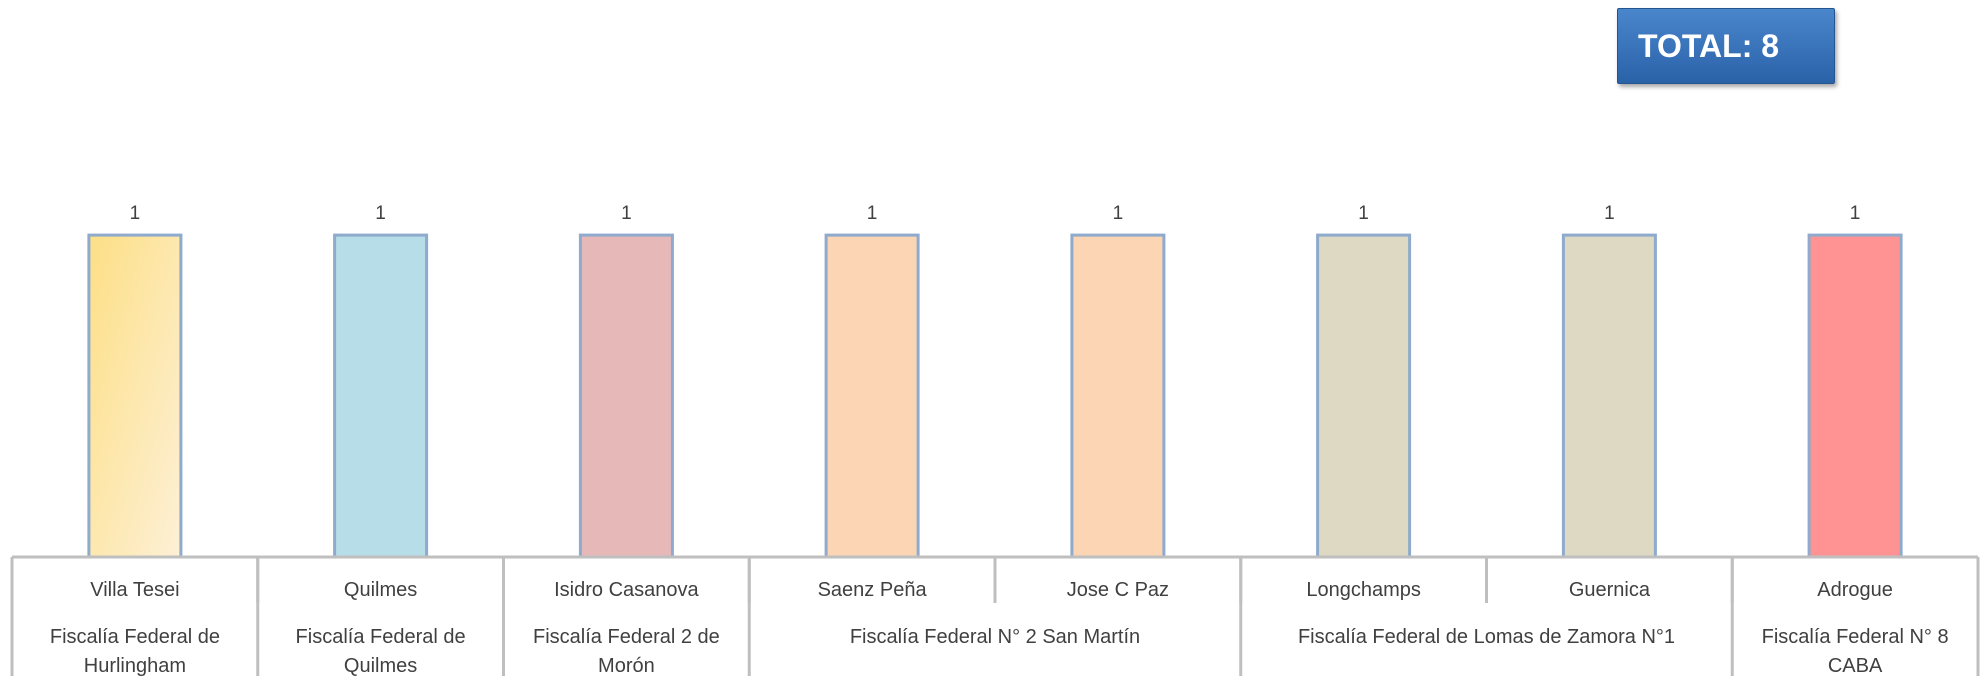 This screenshot has height=676, width=1988. What do you see at coordinates (1118, 396) in the screenshot?
I see `bar-jose-c-paz` at bounding box center [1118, 396].